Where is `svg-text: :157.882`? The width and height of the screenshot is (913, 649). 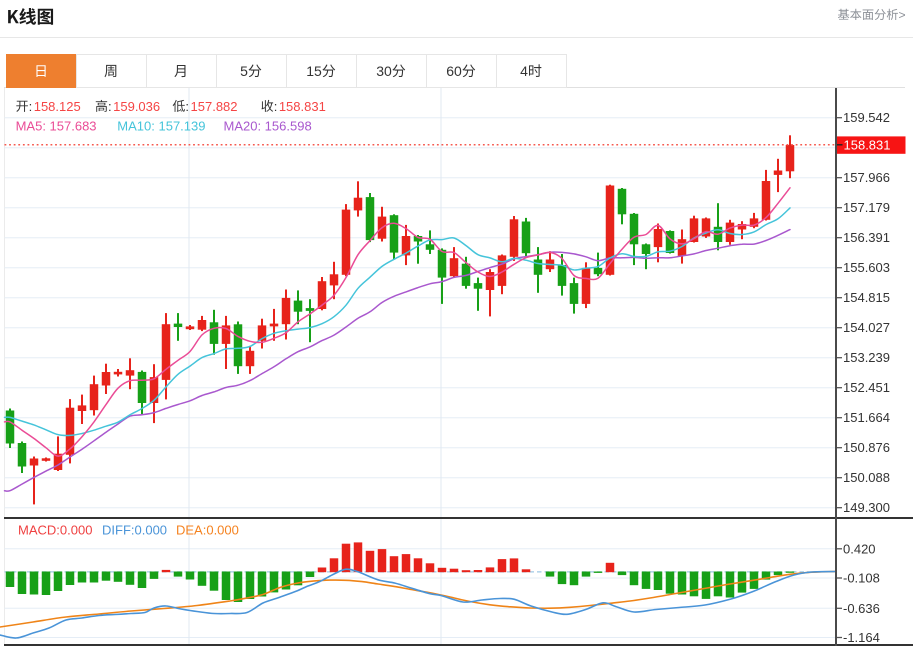 svg-text: :157.882 is located at coordinates (211, 106).